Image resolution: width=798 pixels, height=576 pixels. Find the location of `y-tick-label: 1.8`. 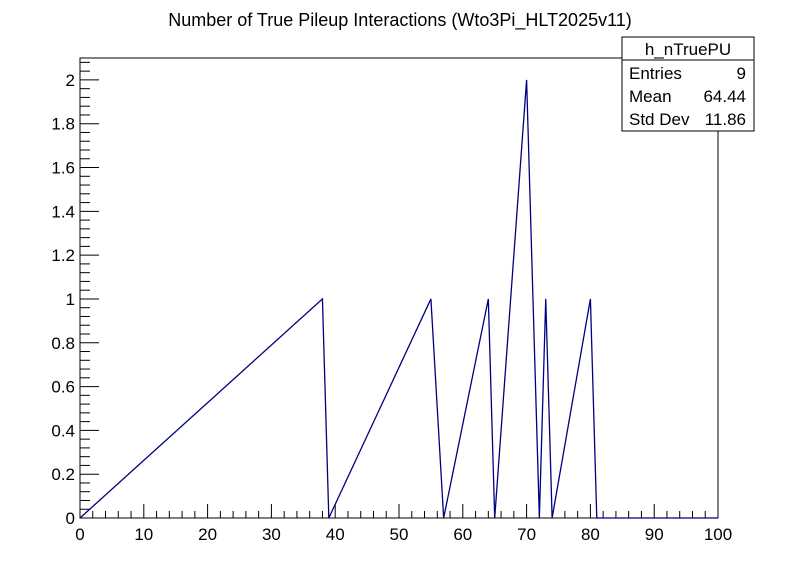

y-tick-label: 1.8 is located at coordinates (63, 124).